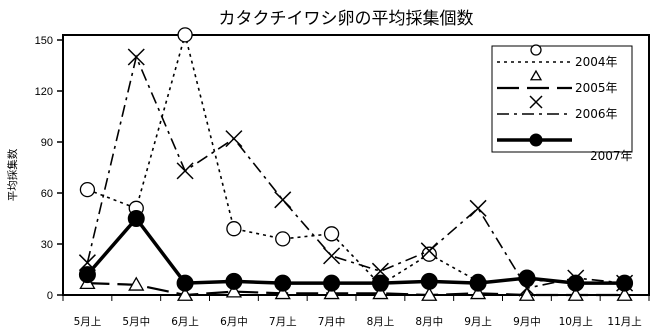 Image resolution: width=652 pixels, height=329 pixels. I want to click on legend-label: 2005年, so click(596, 88).